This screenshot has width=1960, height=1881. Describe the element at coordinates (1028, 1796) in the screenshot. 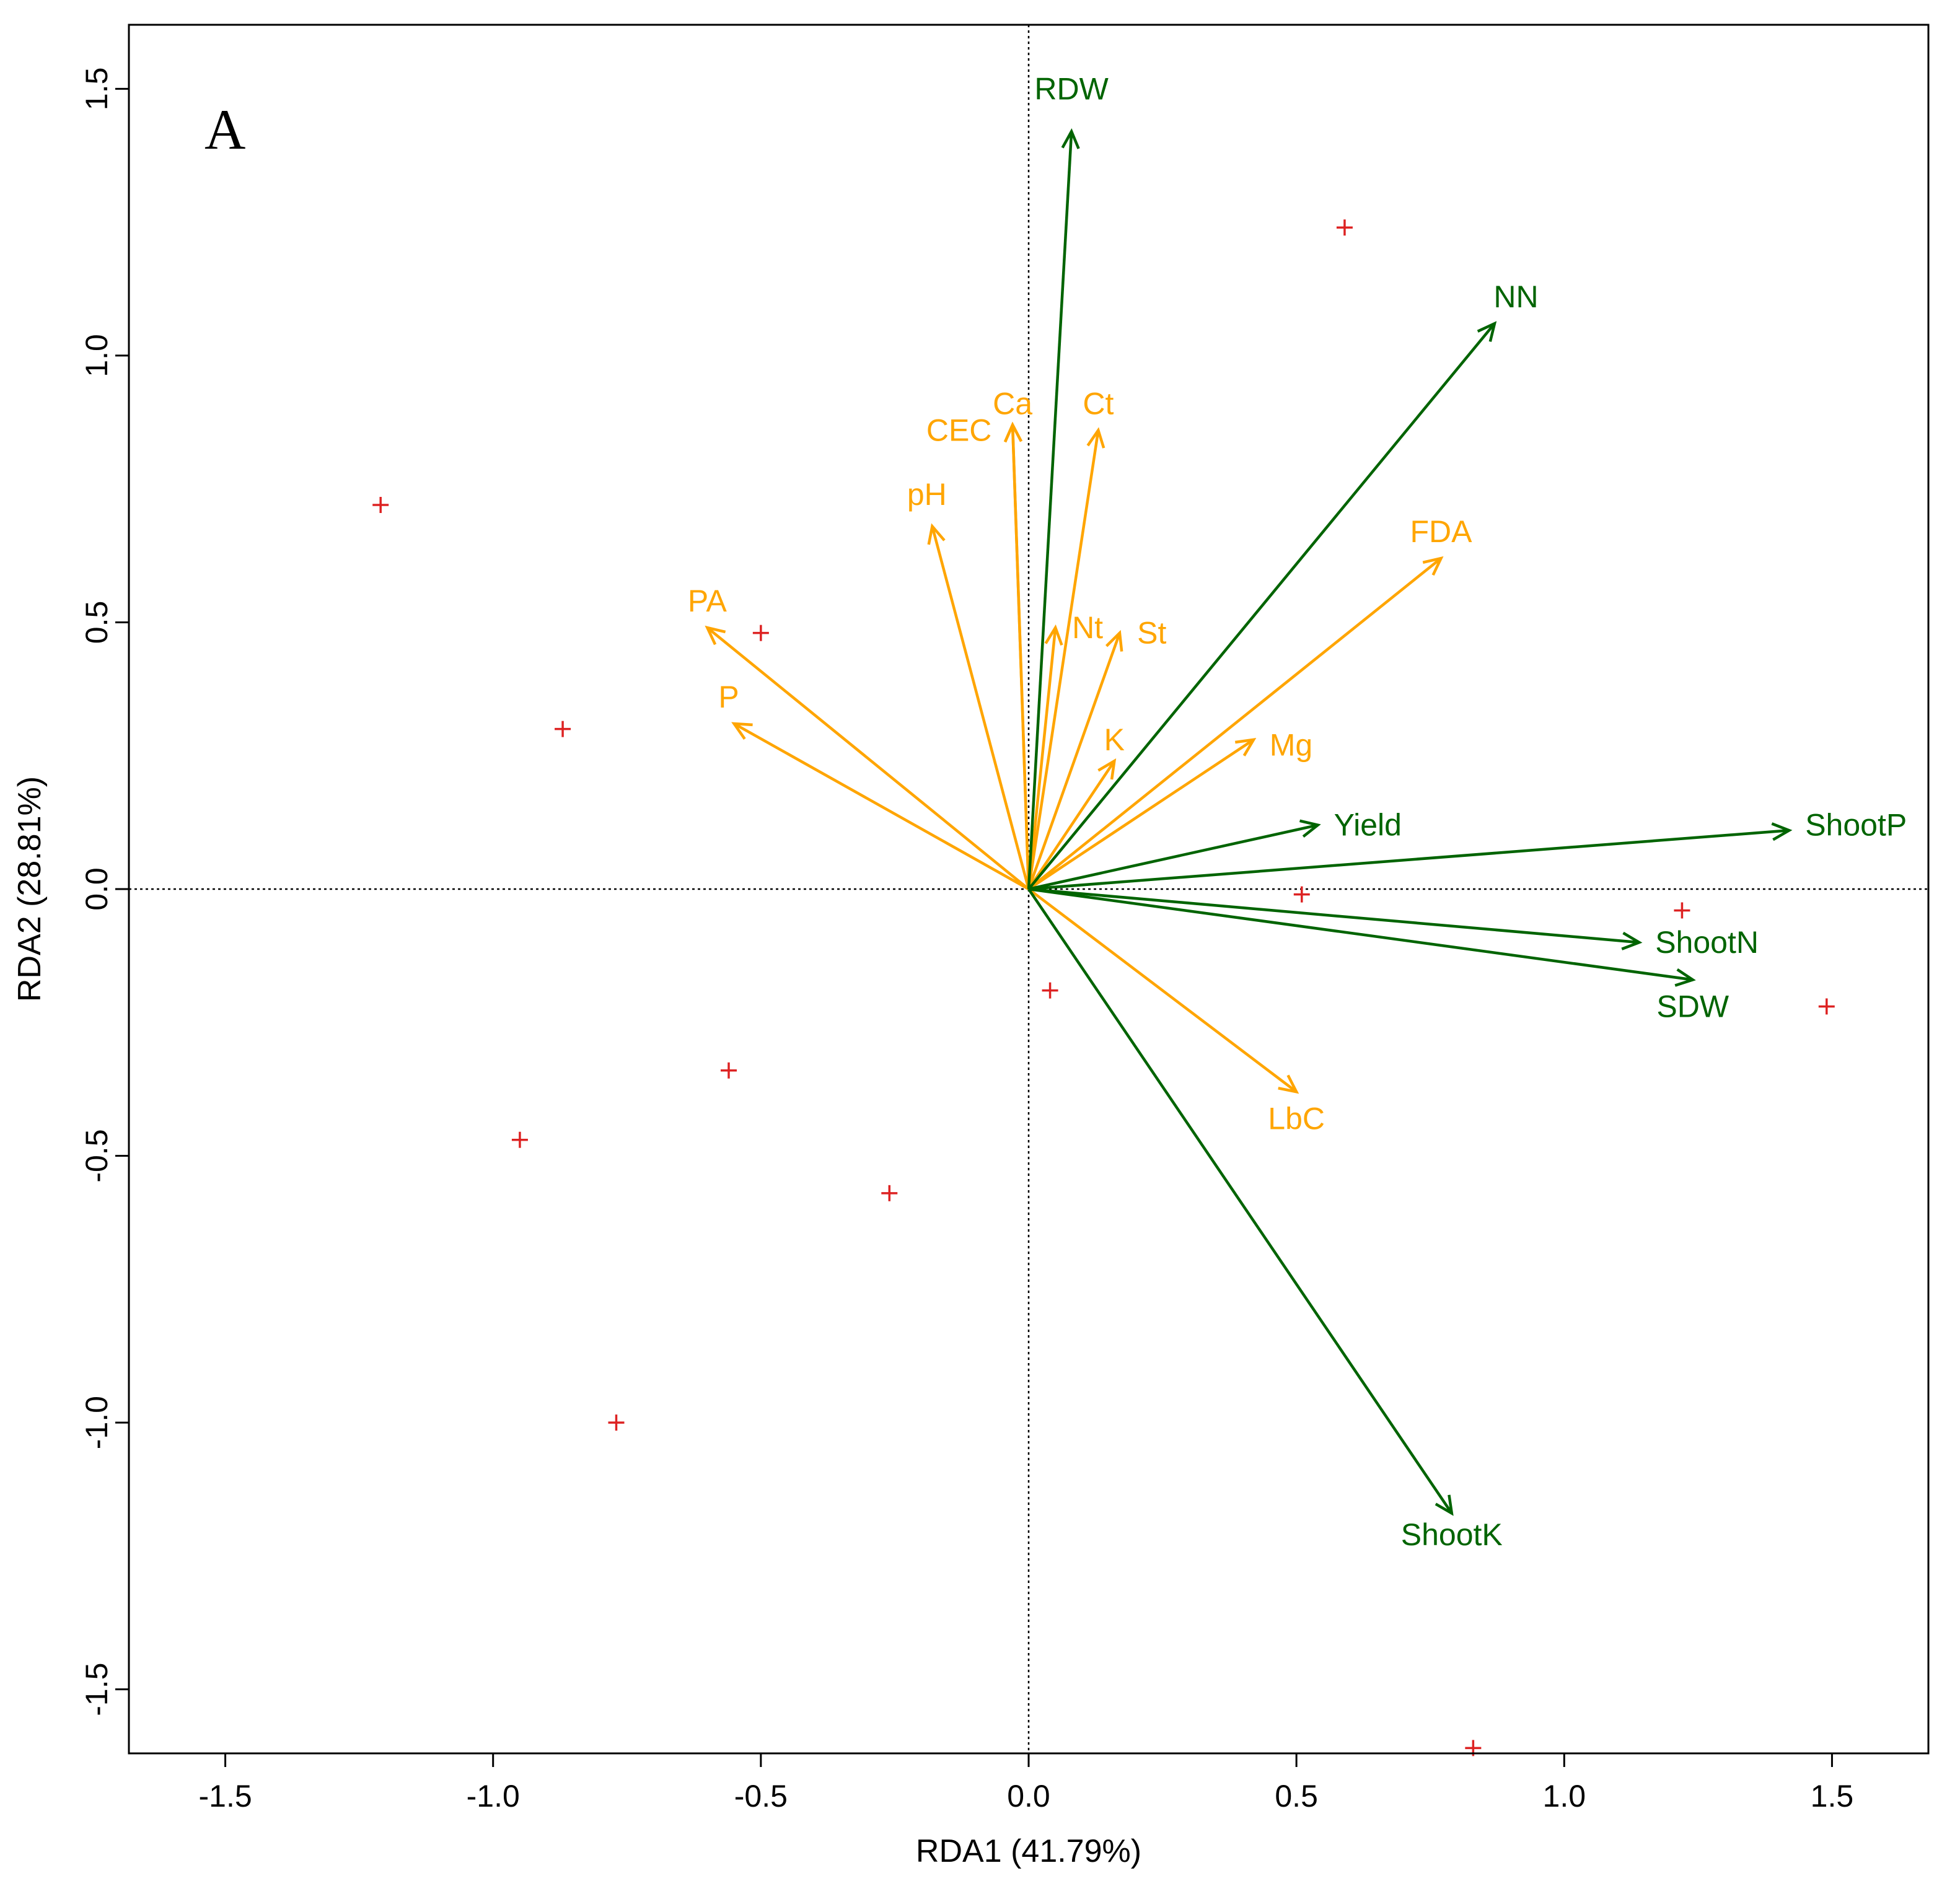

I see `x-tick-label: 0.0` at that location.